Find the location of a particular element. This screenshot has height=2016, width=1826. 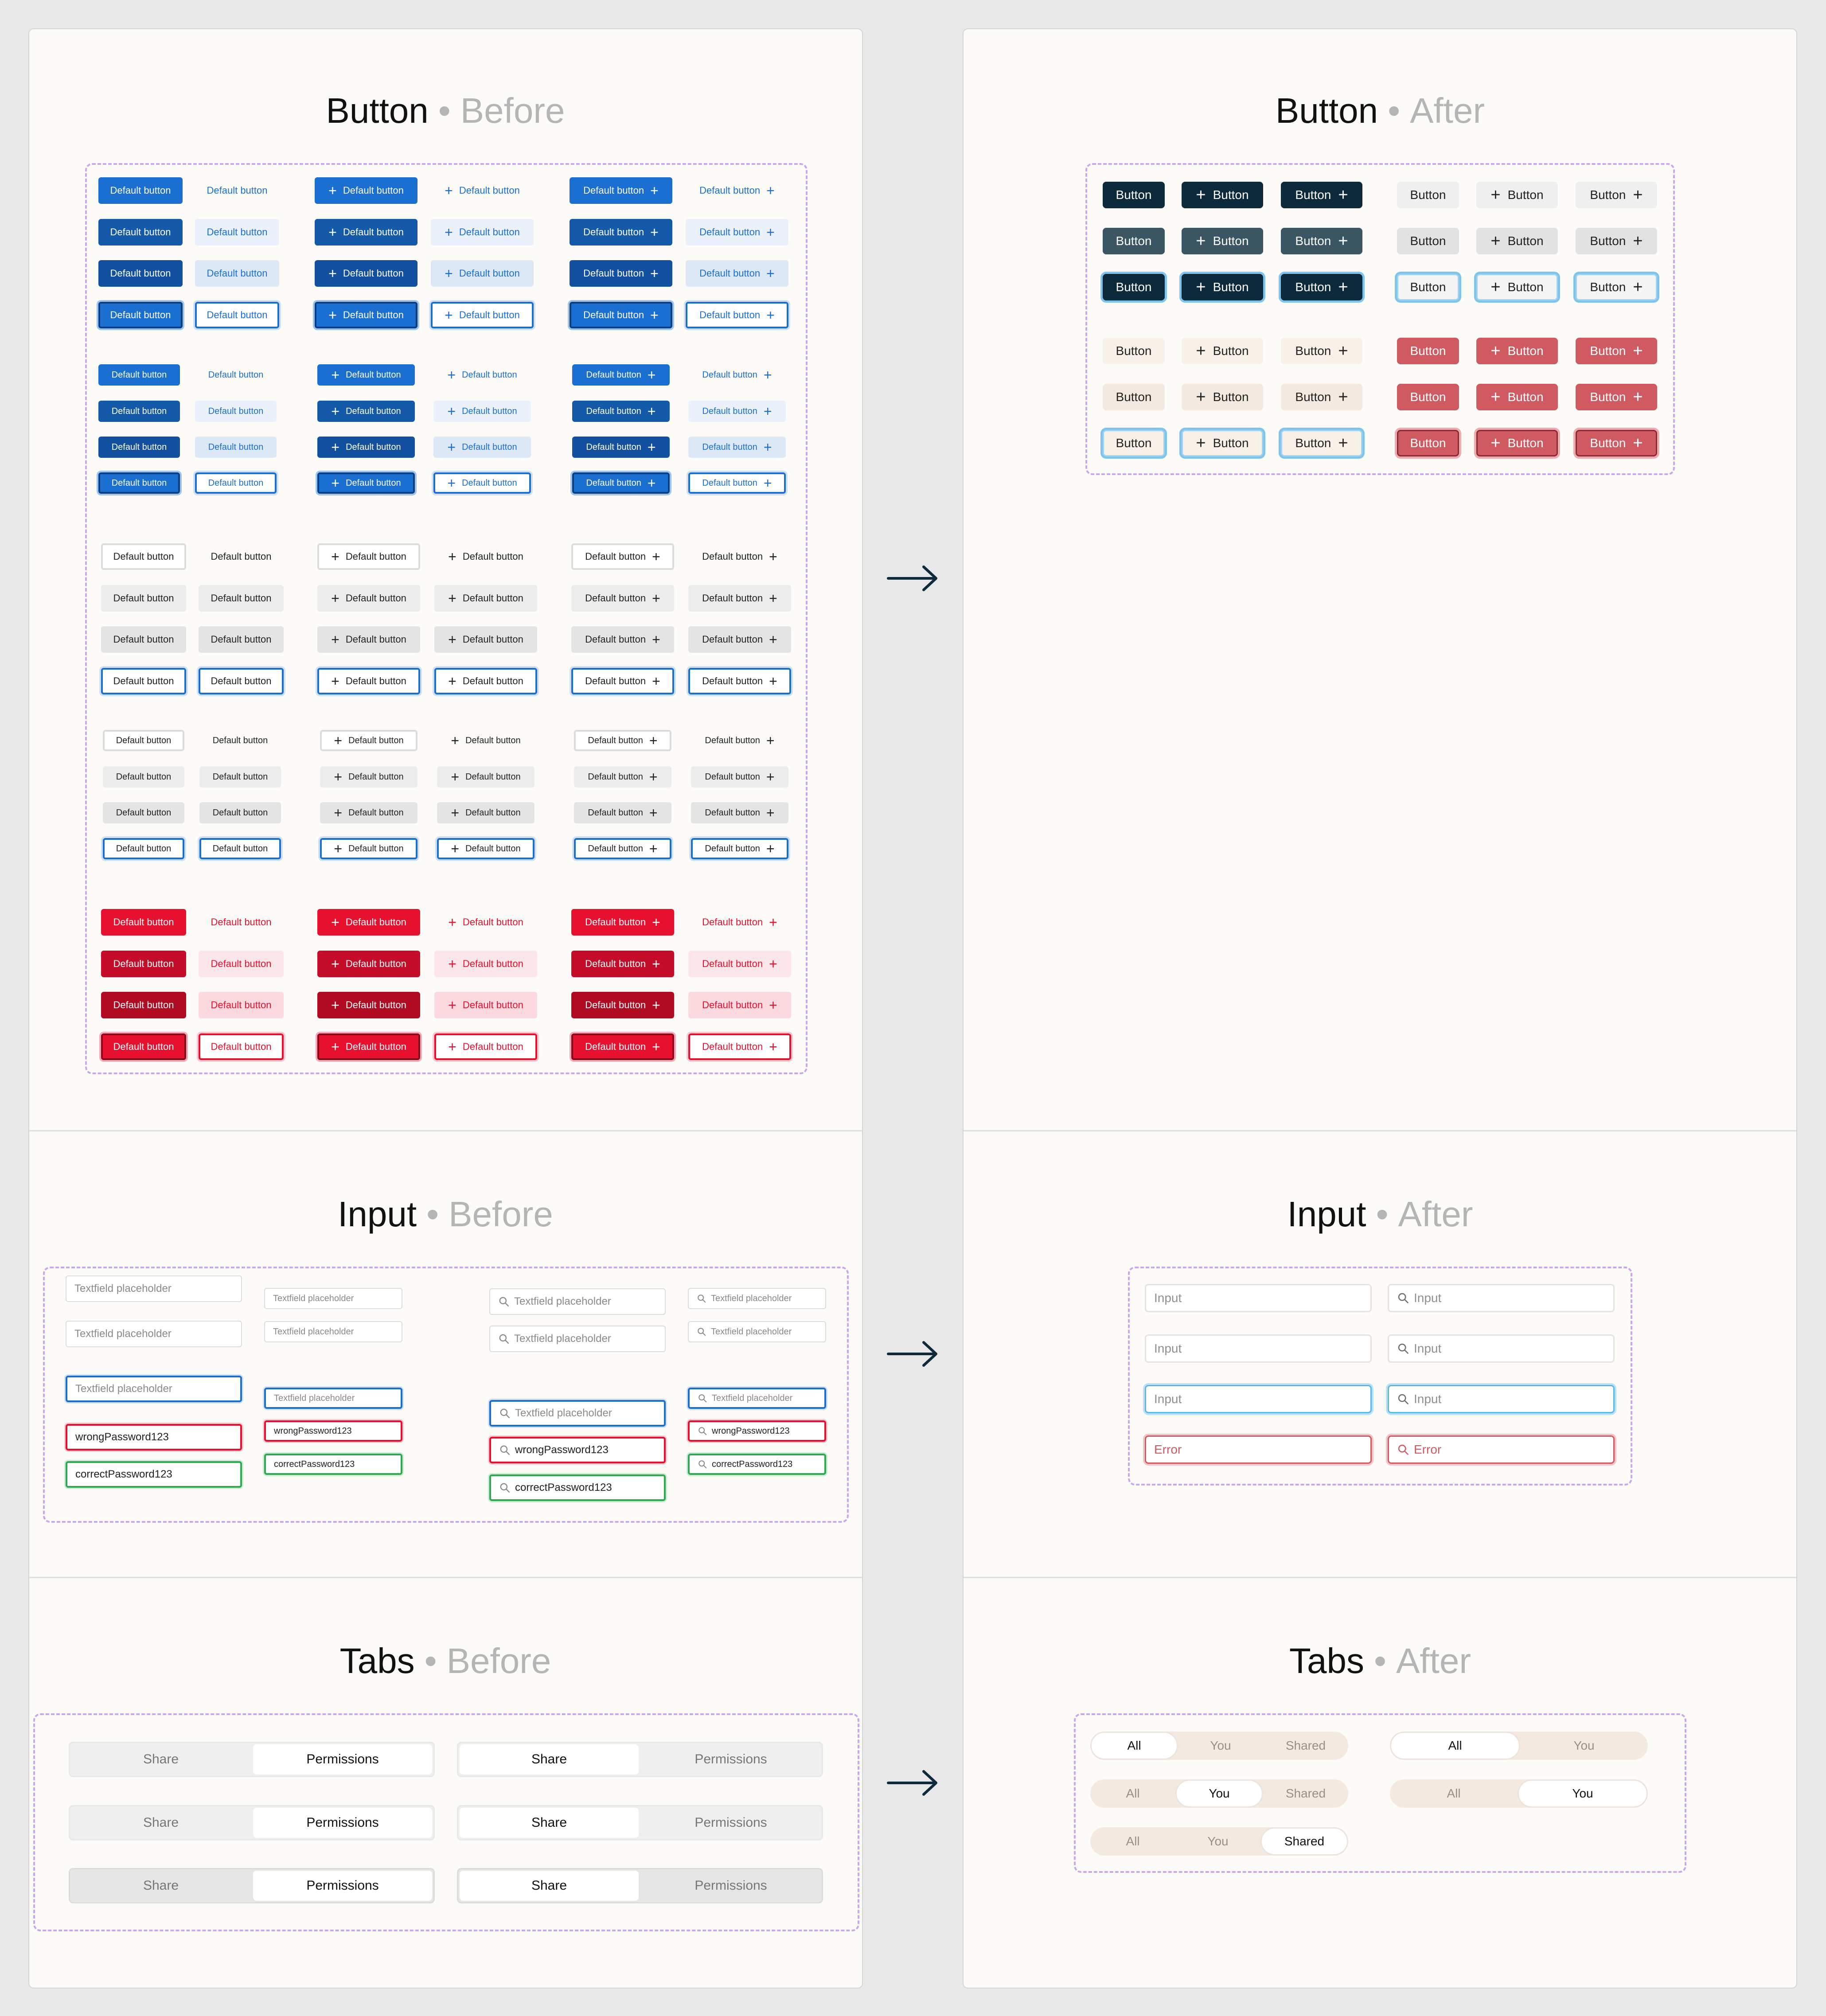

password-input-success: correctPassword123 is located at coordinates (154, 1474).